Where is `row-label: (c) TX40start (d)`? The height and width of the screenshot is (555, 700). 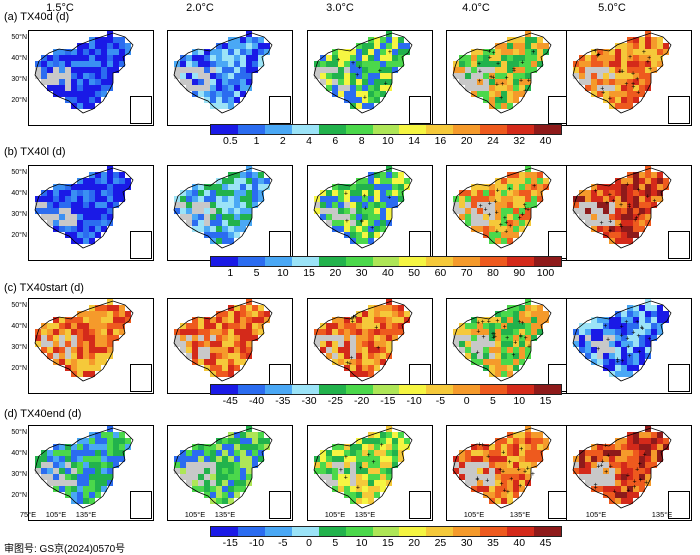 row-label: (c) TX40start (d) is located at coordinates (44, 288).